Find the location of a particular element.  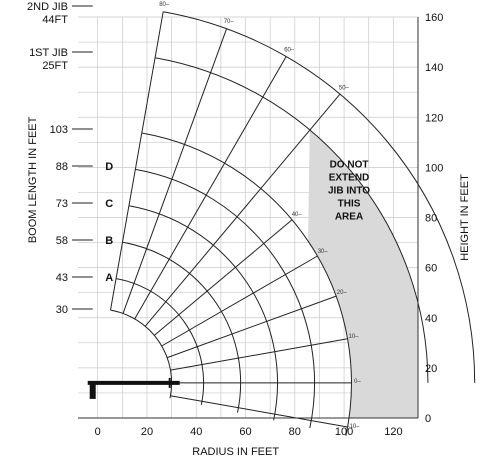

warning-text: THIS is located at coordinates (349, 203).